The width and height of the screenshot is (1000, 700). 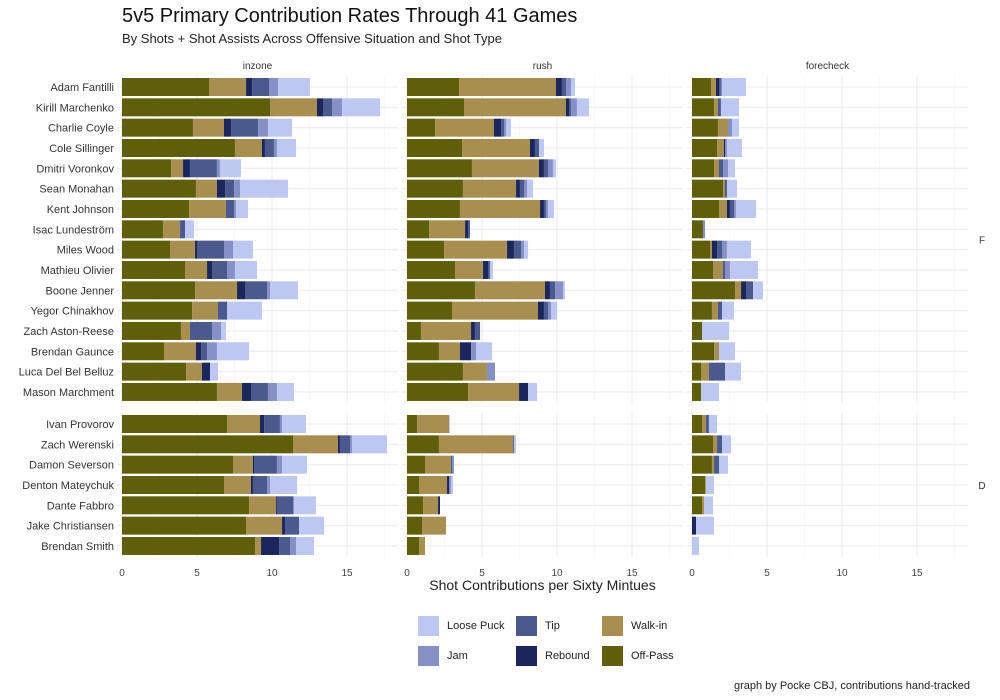 I want to click on y-axis-player-label: Miles Wood, so click(x=85, y=251).